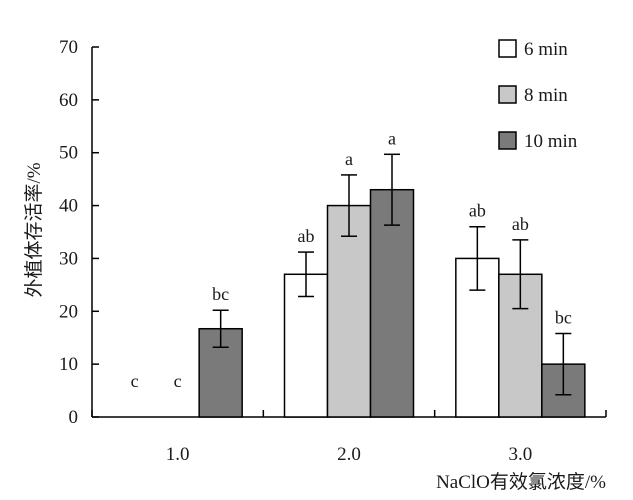 The width and height of the screenshot is (633, 500). Describe the element at coordinates (546, 95) in the screenshot. I see `legend-label: 8 min` at that location.